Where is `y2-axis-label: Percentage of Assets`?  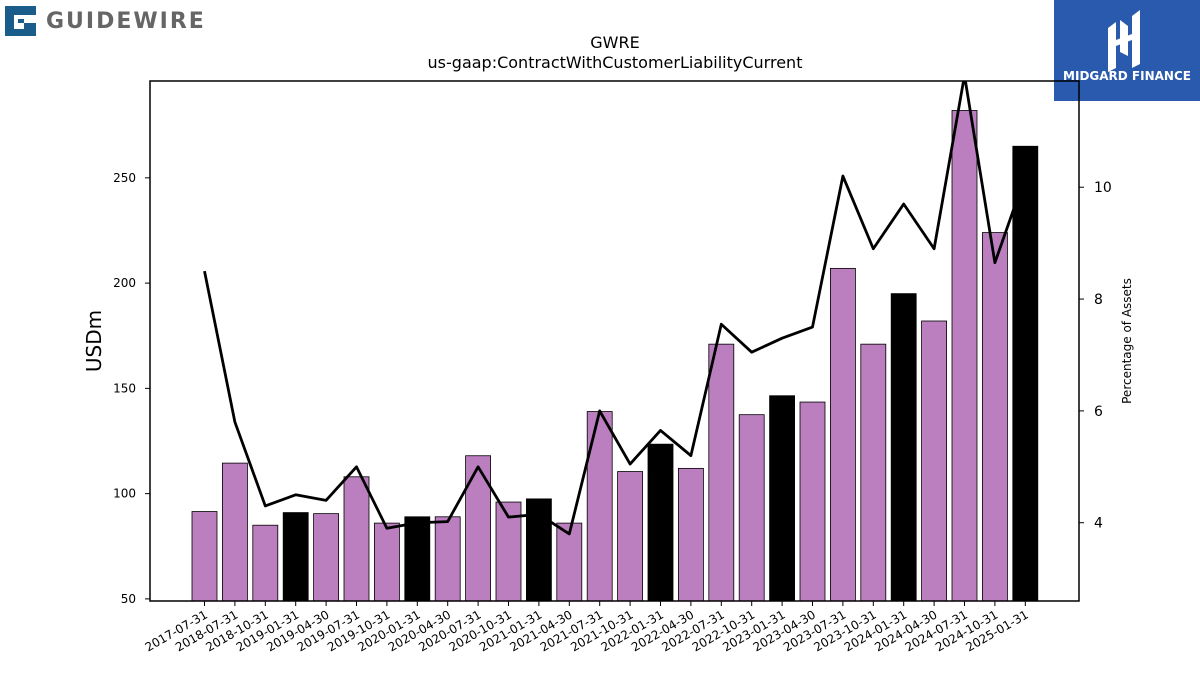 y2-axis-label: Percentage of Assets is located at coordinates (1127, 341).